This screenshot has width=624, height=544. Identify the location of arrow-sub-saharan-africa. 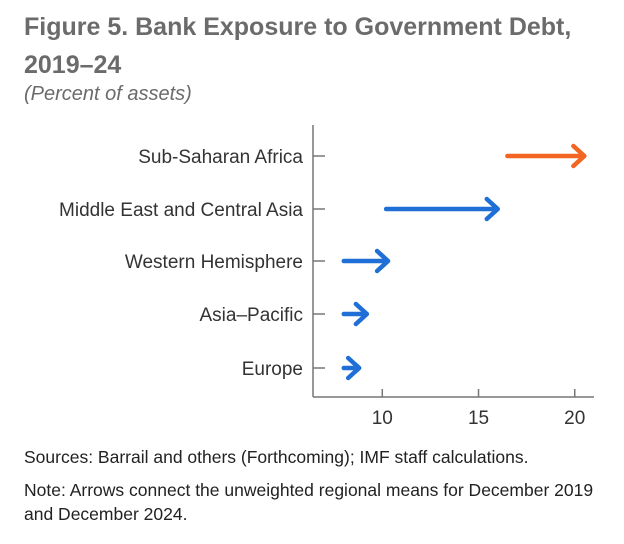
(546, 156).